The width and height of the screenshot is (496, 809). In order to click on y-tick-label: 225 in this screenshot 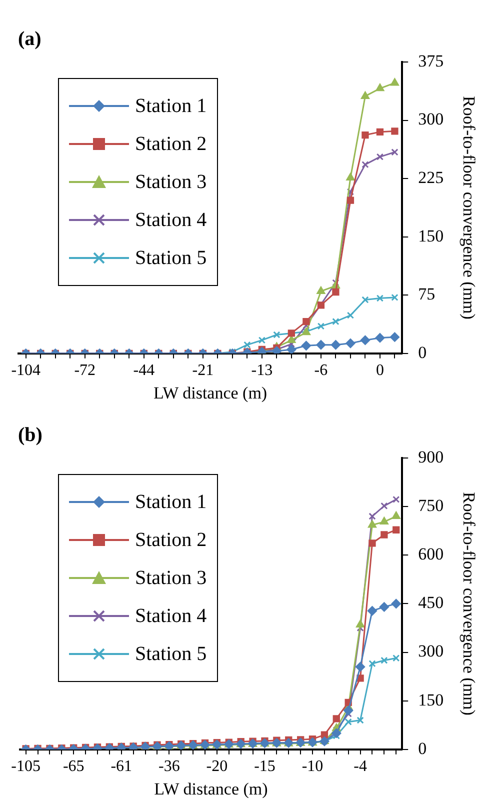, I will do `click(431, 178)`.